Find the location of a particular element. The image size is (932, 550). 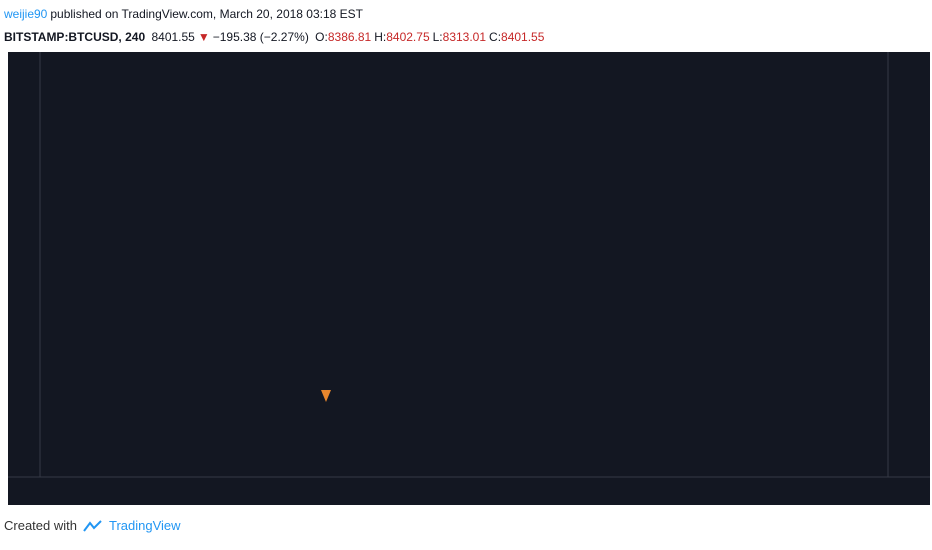

created-with: Created with is located at coordinates (40, 525).